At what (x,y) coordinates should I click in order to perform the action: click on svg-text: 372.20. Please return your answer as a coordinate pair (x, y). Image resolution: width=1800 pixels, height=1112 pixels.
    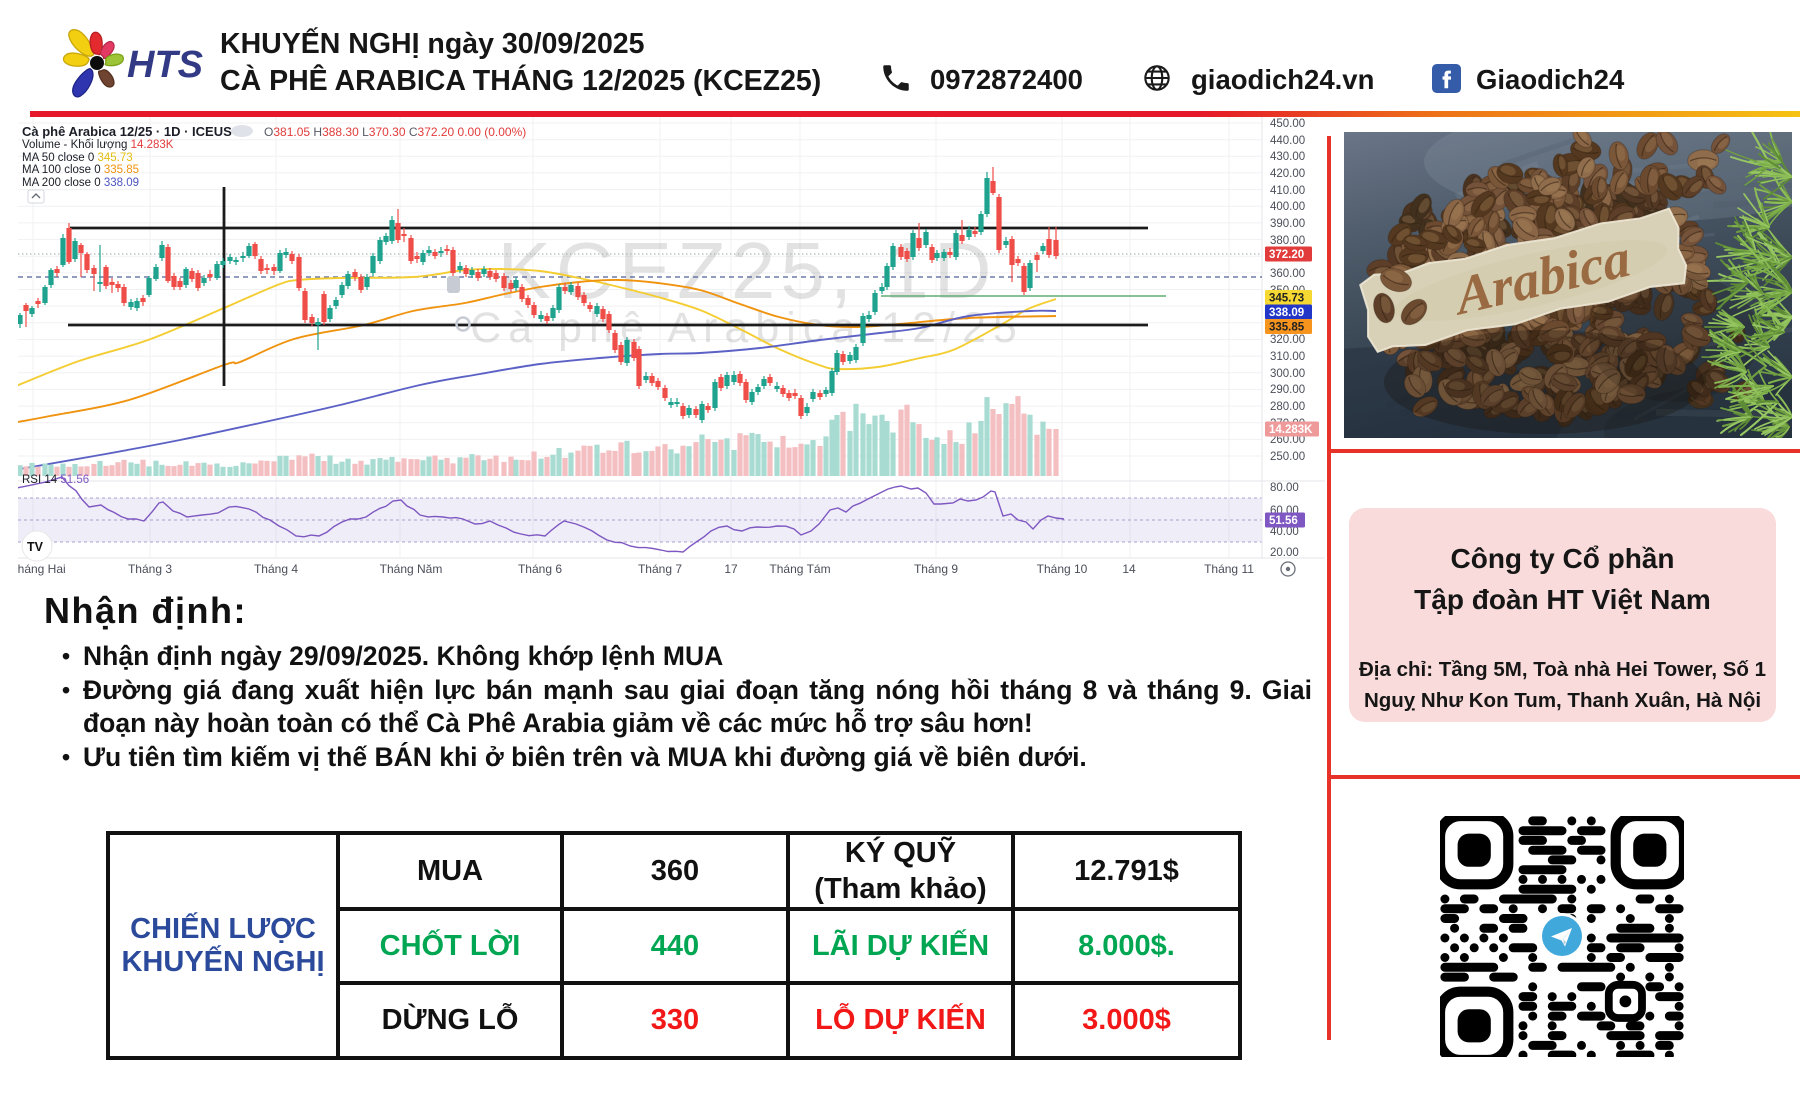
    Looking at the image, I should click on (1286, 255).